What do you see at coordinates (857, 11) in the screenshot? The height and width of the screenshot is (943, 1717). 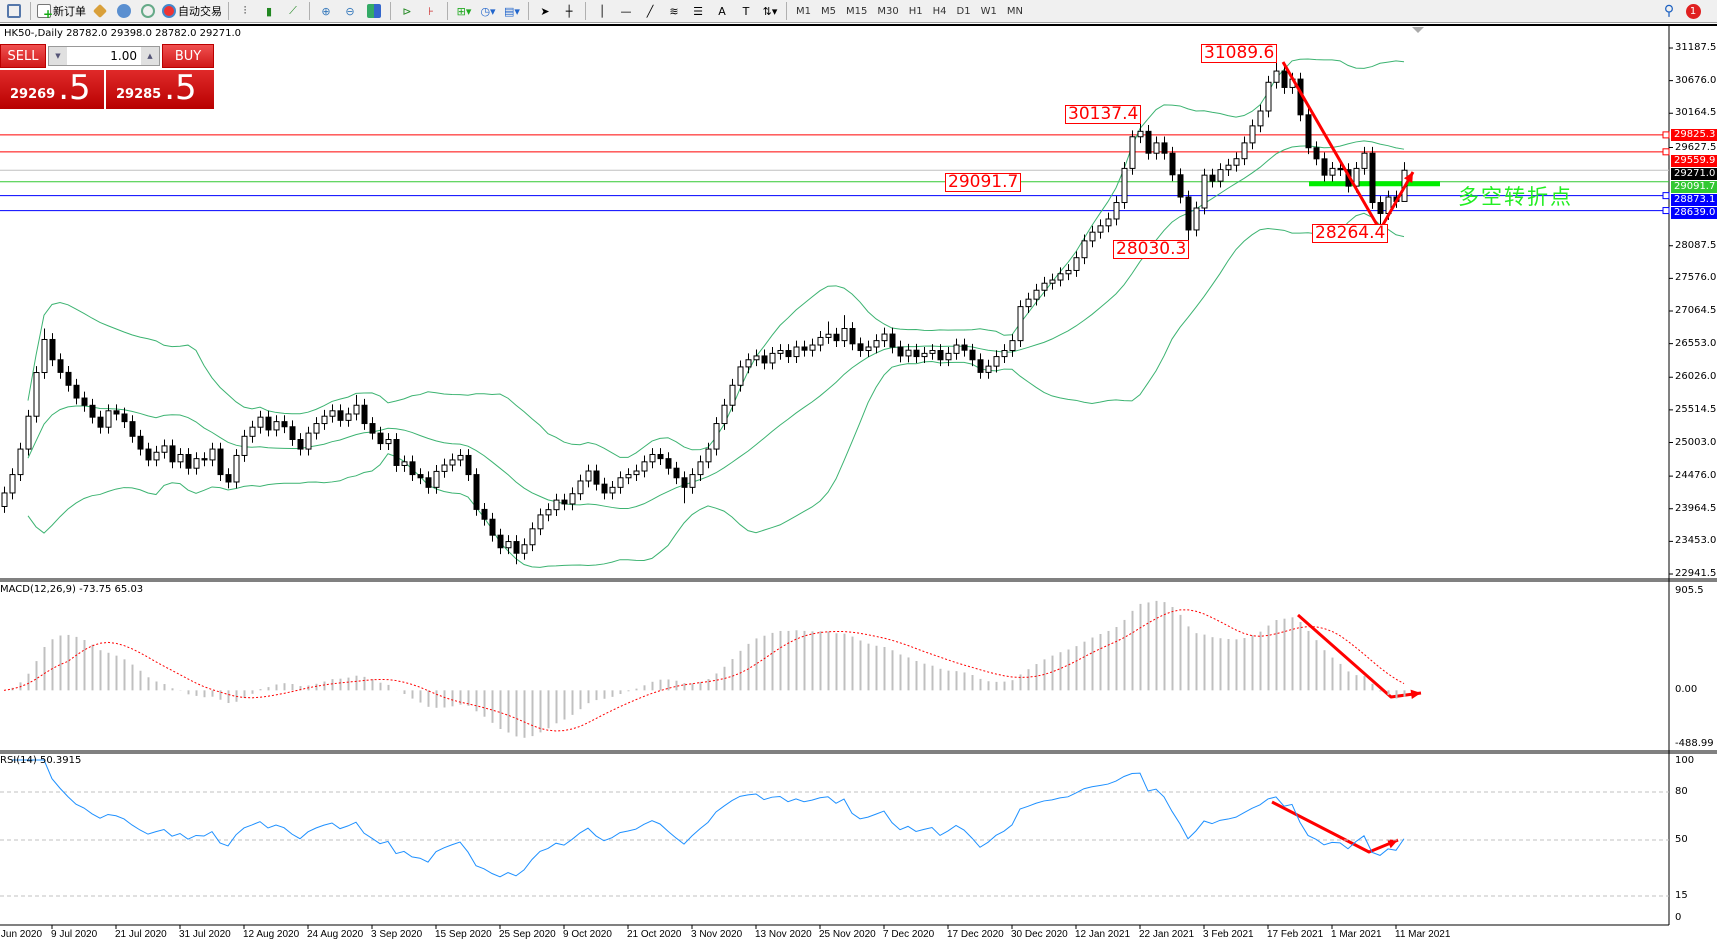 I see `timeframe-m15: M15` at bounding box center [857, 11].